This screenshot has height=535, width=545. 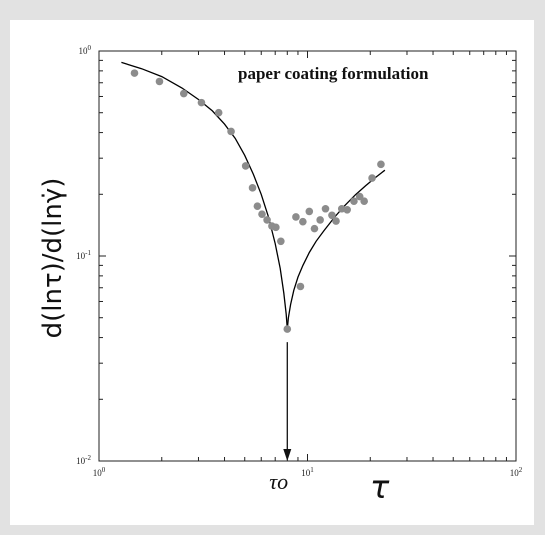 What do you see at coordinates (83, 255) in the screenshot?
I see `y-tick-label: 10⁻¹` at bounding box center [83, 255].